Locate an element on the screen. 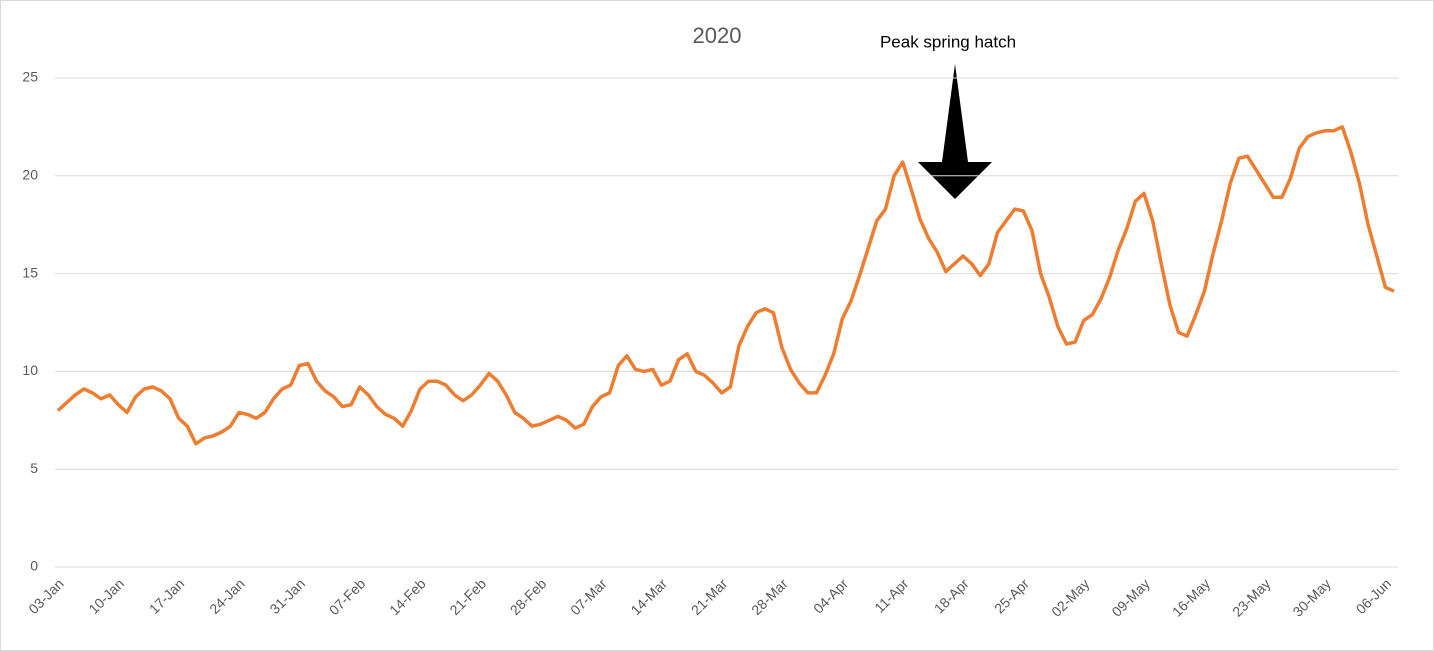 The width and height of the screenshot is (1434, 651). annotation-arrow is located at coordinates (955, 131).